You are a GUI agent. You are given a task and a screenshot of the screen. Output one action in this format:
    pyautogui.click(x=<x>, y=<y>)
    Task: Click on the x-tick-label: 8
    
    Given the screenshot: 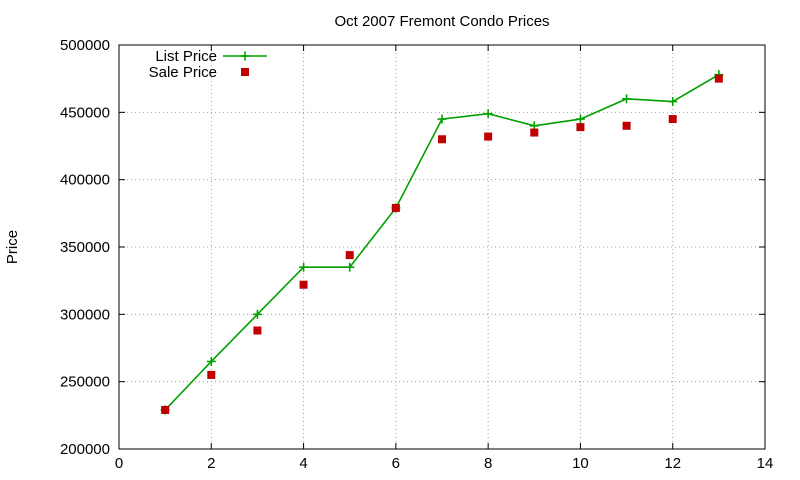 What is the action you would take?
    pyautogui.click(x=488, y=463)
    